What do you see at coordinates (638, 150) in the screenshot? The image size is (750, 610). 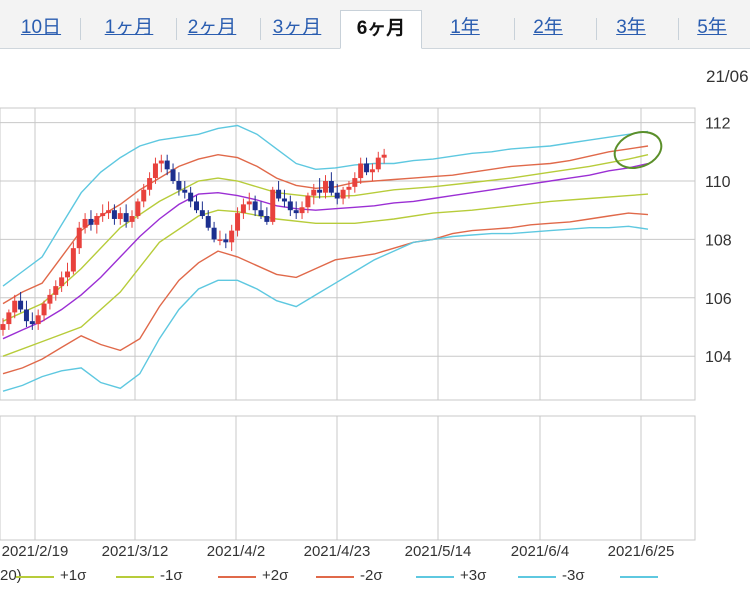 I see `highlight-ellipse` at bounding box center [638, 150].